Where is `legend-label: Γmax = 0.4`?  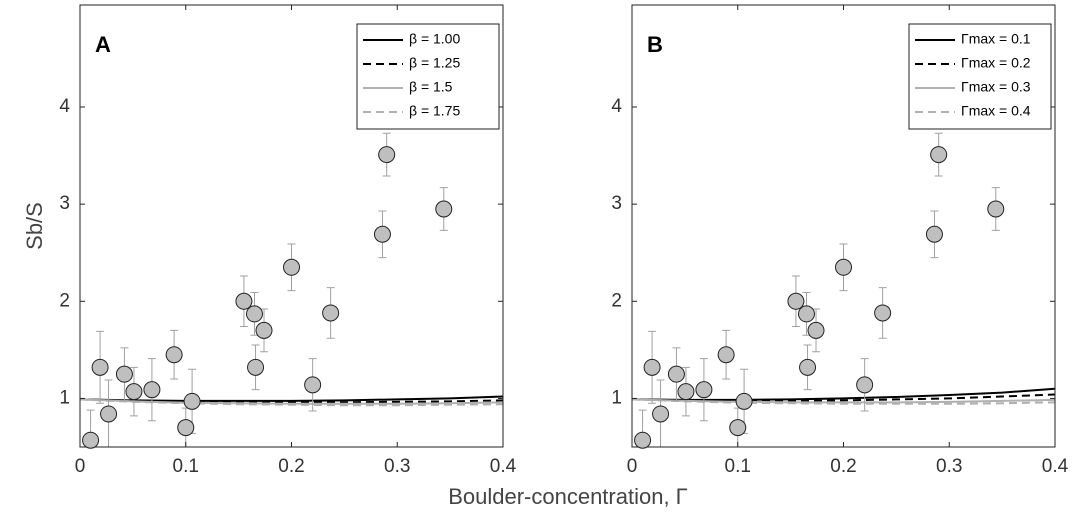
legend-label: Γmax = 0.4 is located at coordinates (996, 111).